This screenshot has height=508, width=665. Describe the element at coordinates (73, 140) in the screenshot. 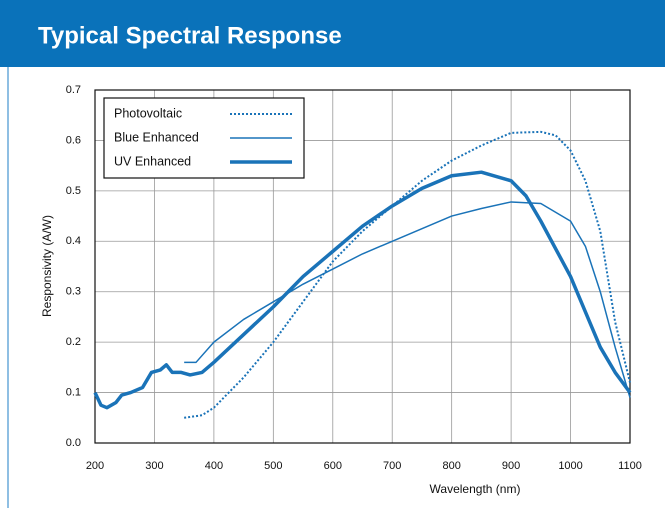

I see `y-tick-label: 0.6` at that location.